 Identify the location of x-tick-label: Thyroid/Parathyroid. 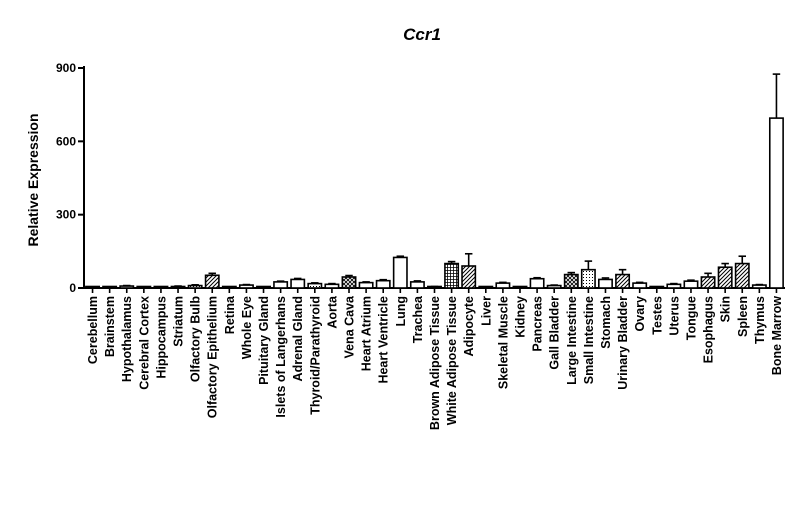
(315, 355).